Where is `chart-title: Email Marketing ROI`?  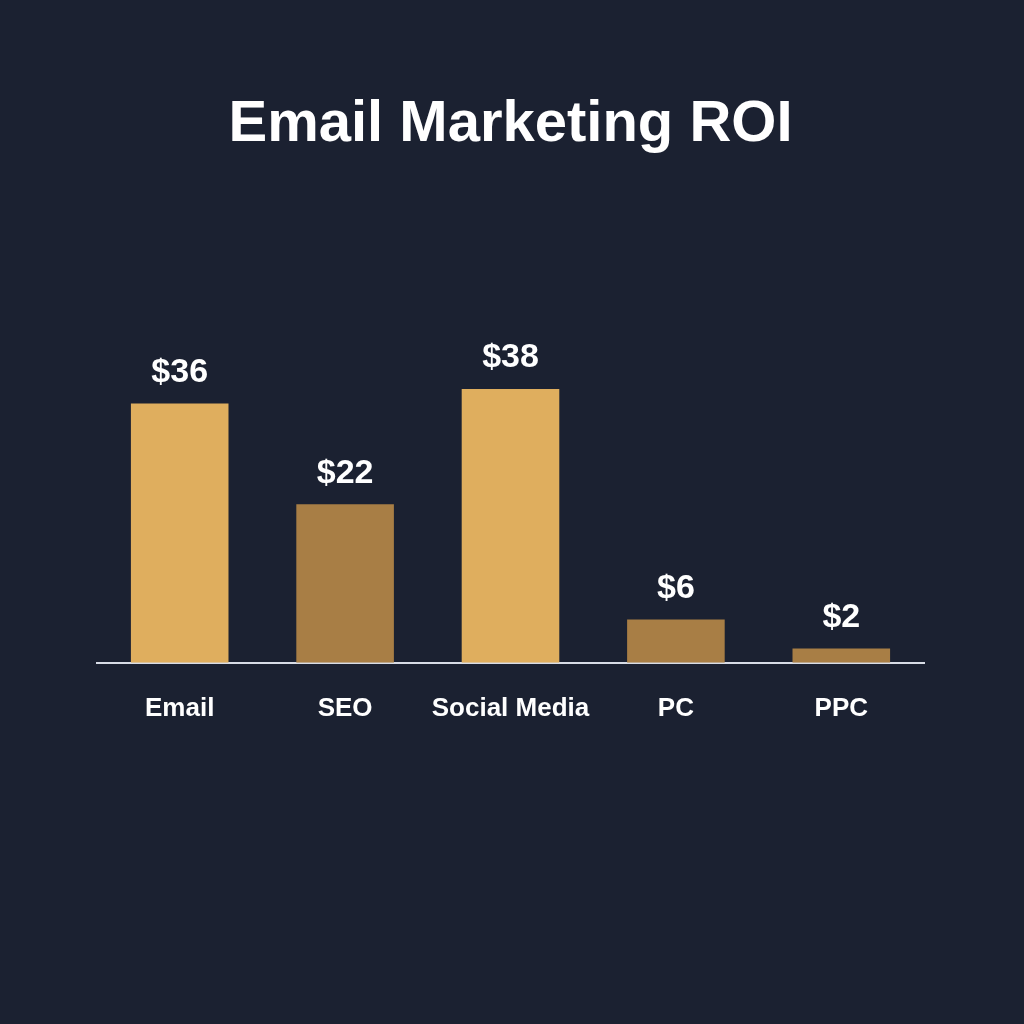
chart-title: Email Marketing ROI is located at coordinates (510, 120).